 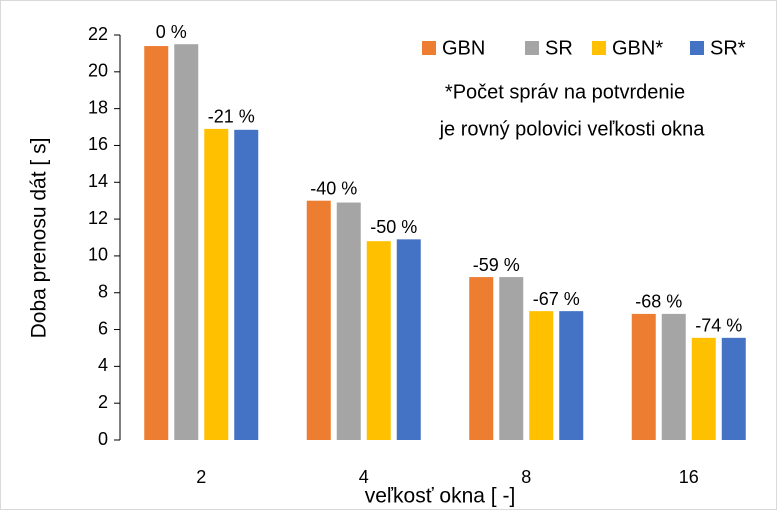 What do you see at coordinates (103, 439) in the screenshot?
I see `y-tick-label: 0` at bounding box center [103, 439].